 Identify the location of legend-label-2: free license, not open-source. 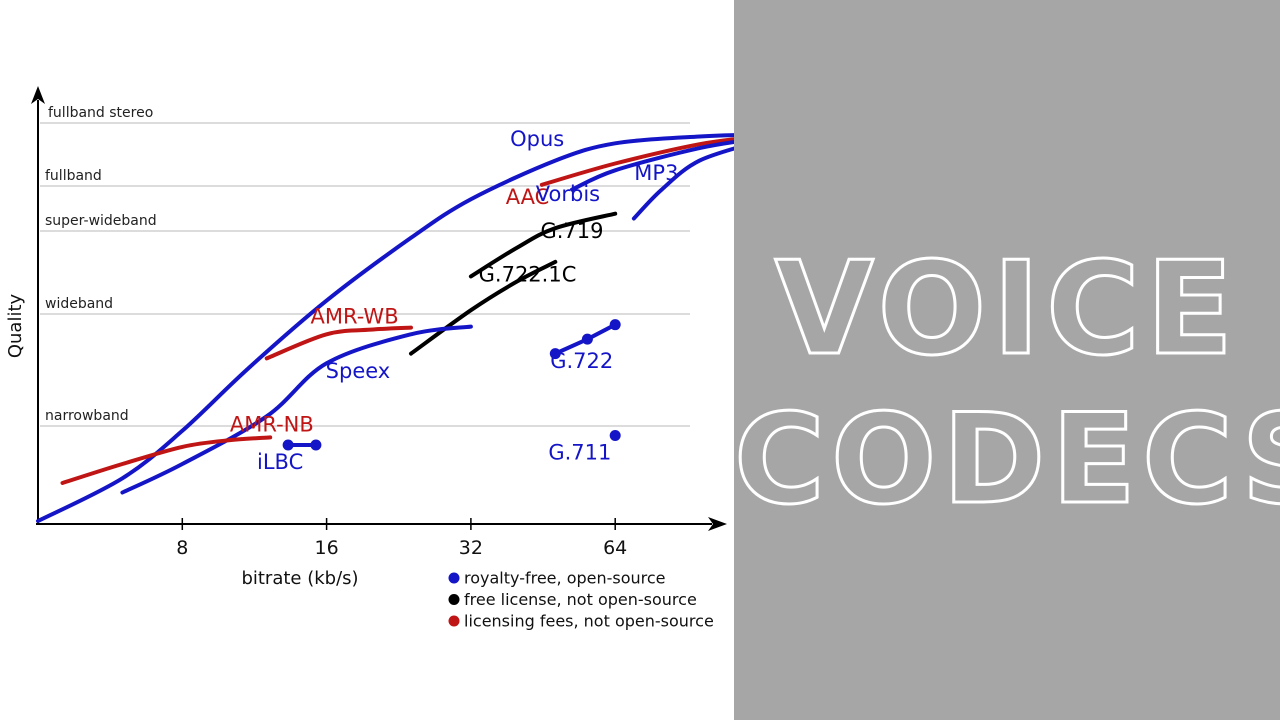
(580, 599).